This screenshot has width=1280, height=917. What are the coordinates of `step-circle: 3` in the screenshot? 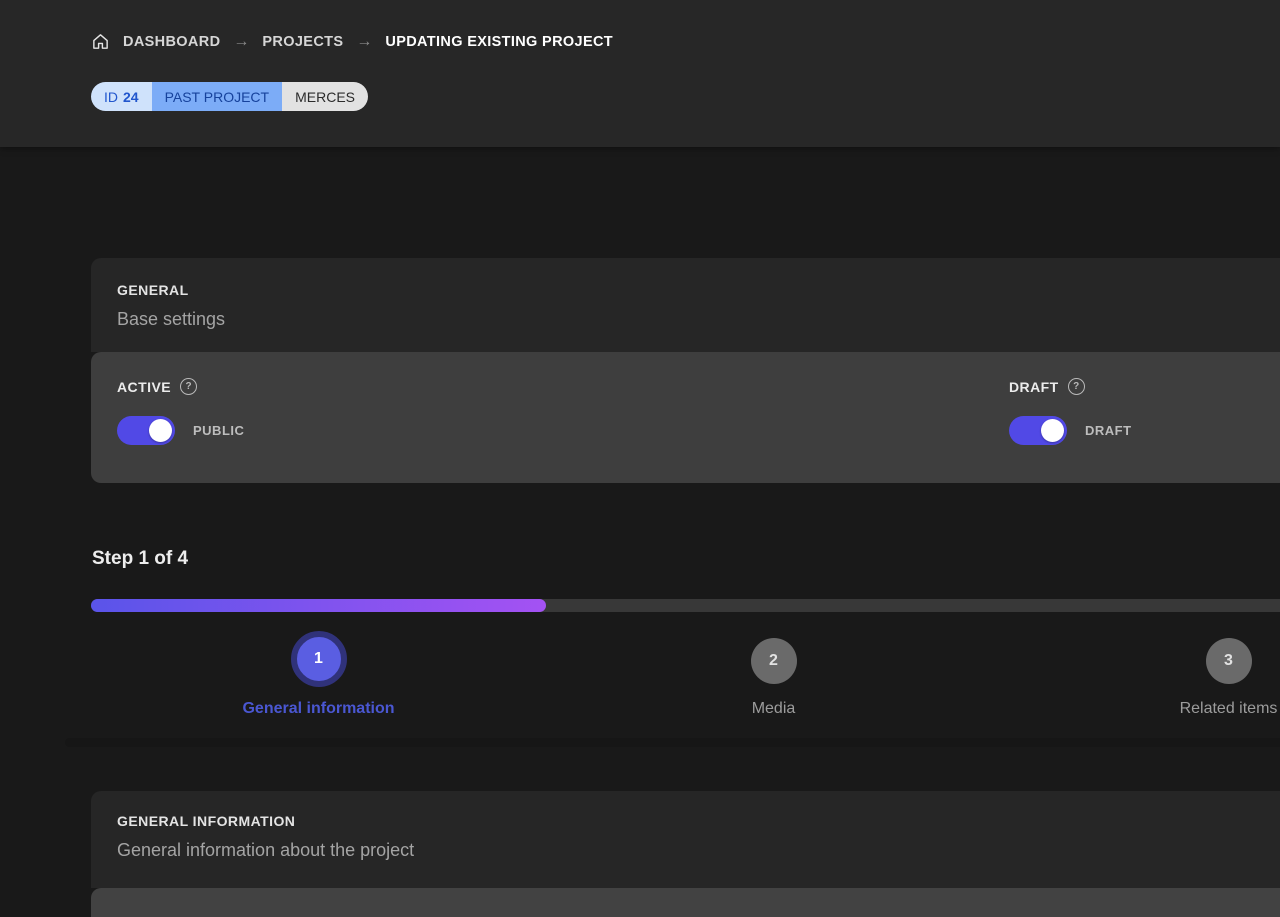 It's located at (1228, 661).